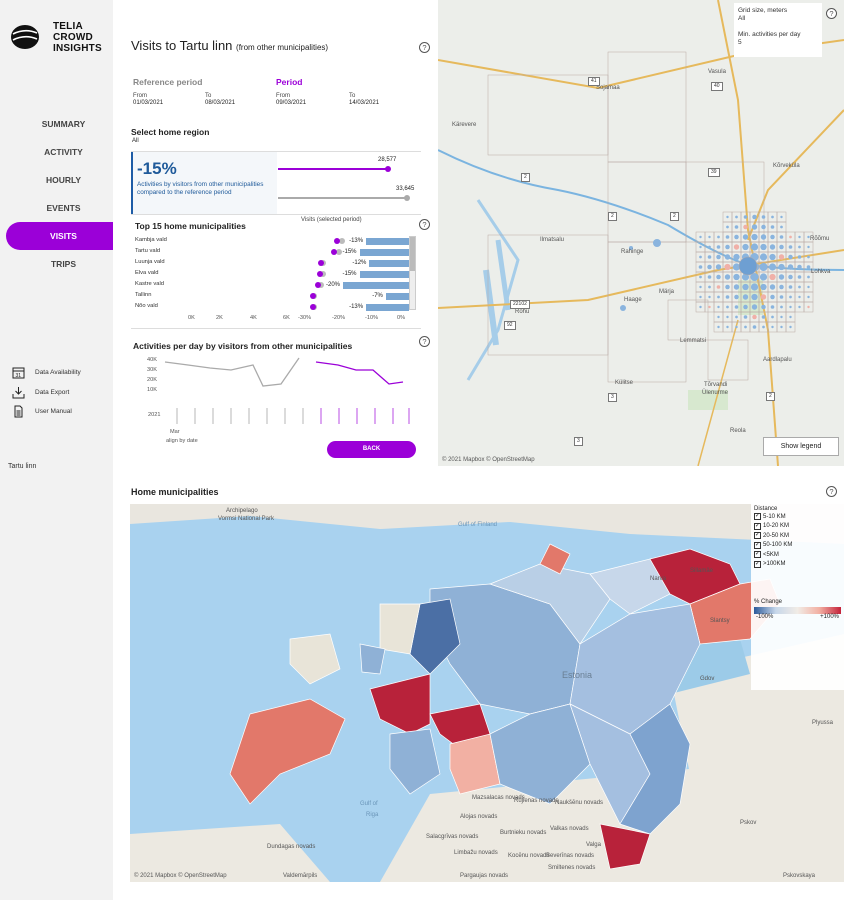 This screenshot has width=844, height=900. Describe the element at coordinates (63, 208) in the screenshot. I see `nav-events: EVENTS` at that location.